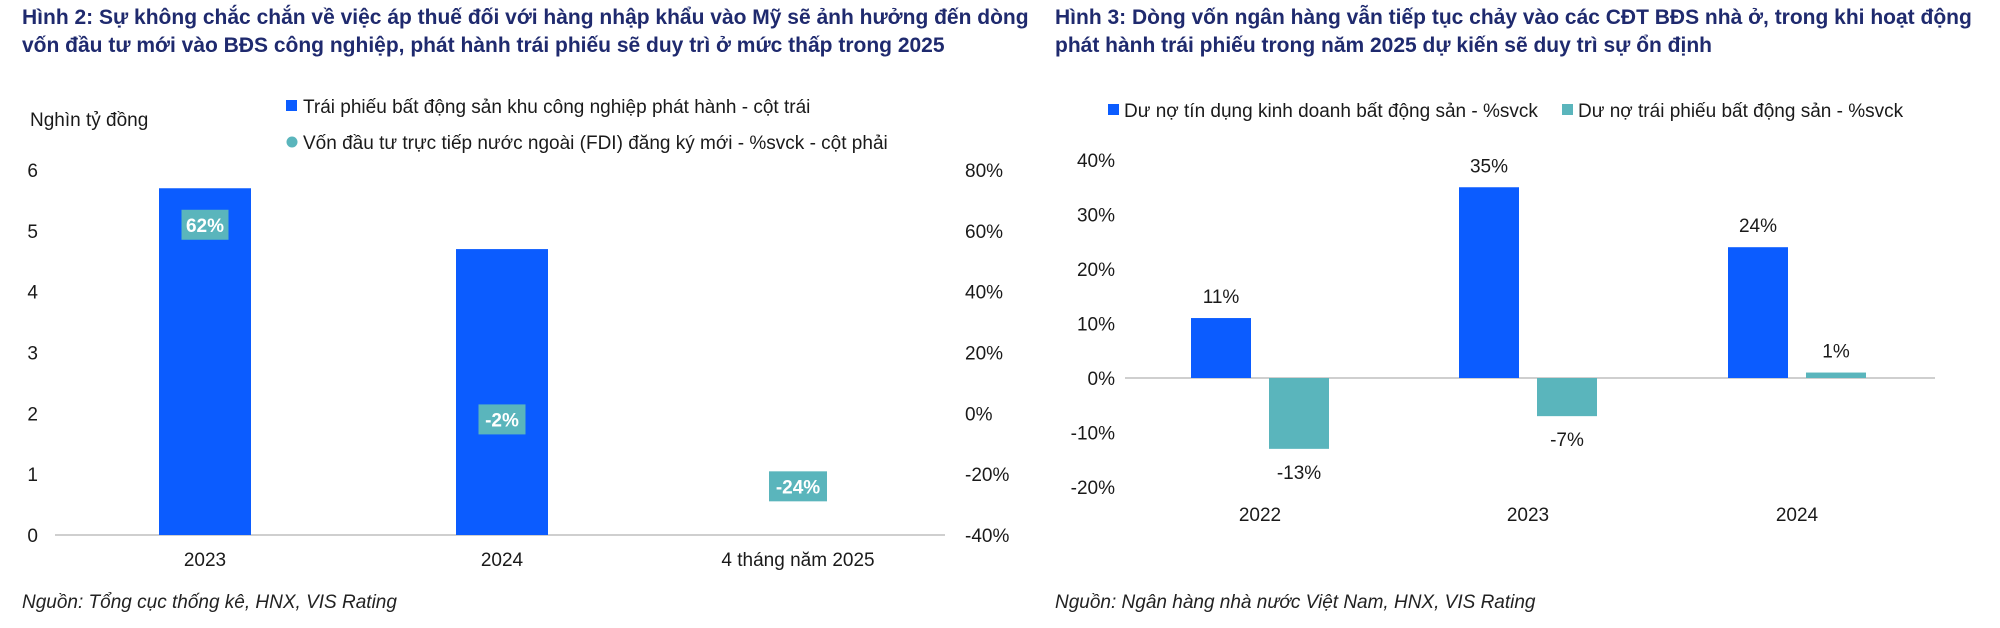 This screenshot has width=2000, height=628. Describe the element at coordinates (89, 120) in the screenshot. I see `y-axis-title: Nghìn tỷ đồng` at that location.